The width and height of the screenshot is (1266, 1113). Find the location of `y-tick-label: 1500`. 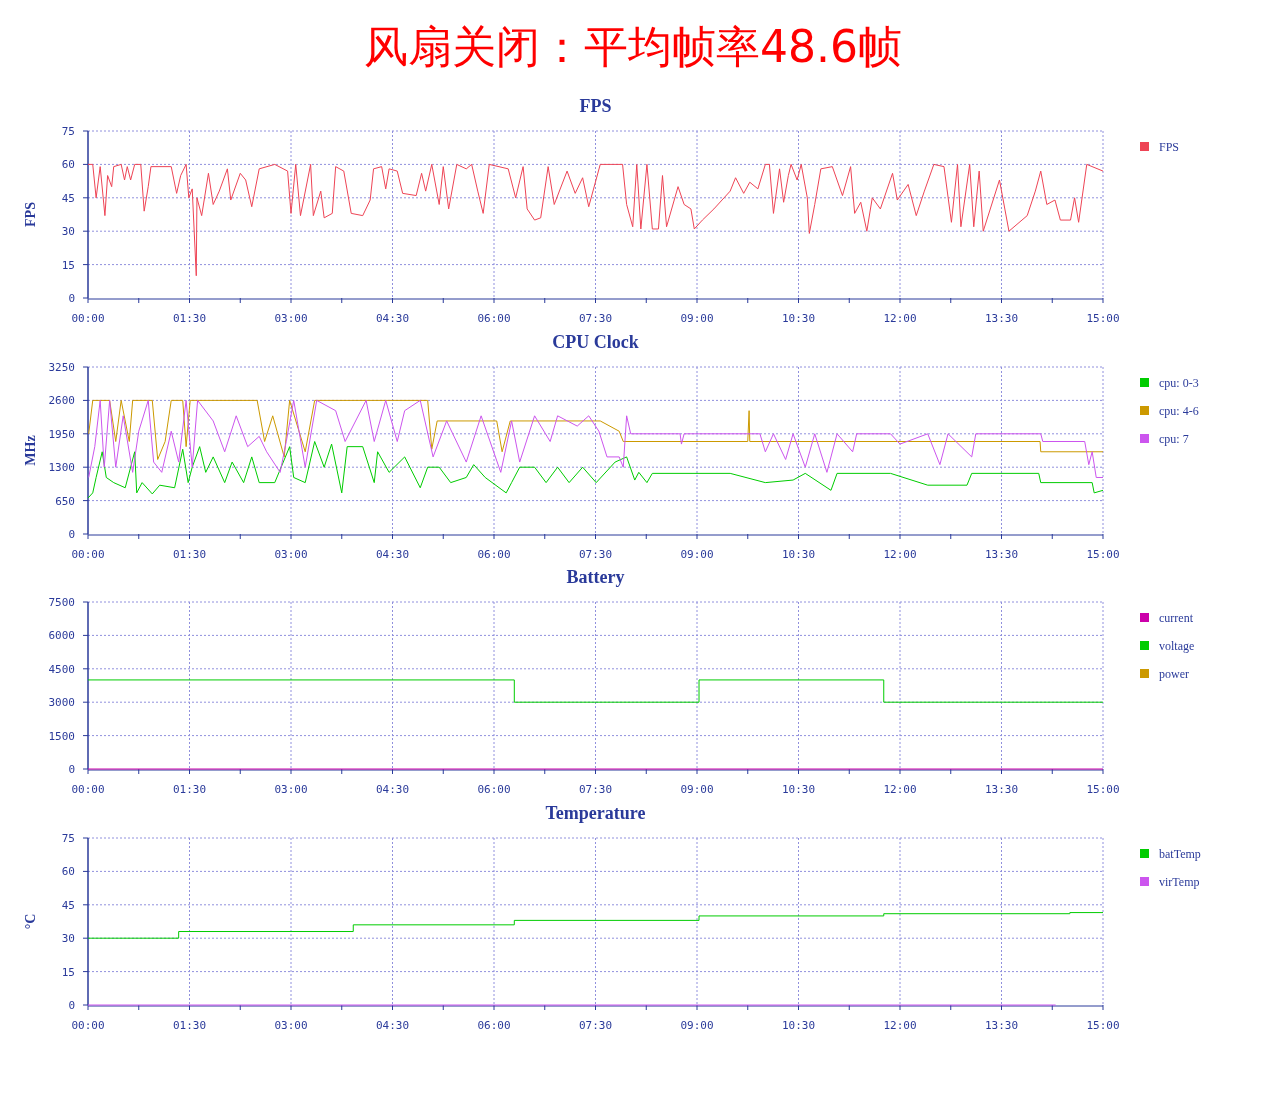

y-tick-label: 1500 is located at coordinates (61, 736).